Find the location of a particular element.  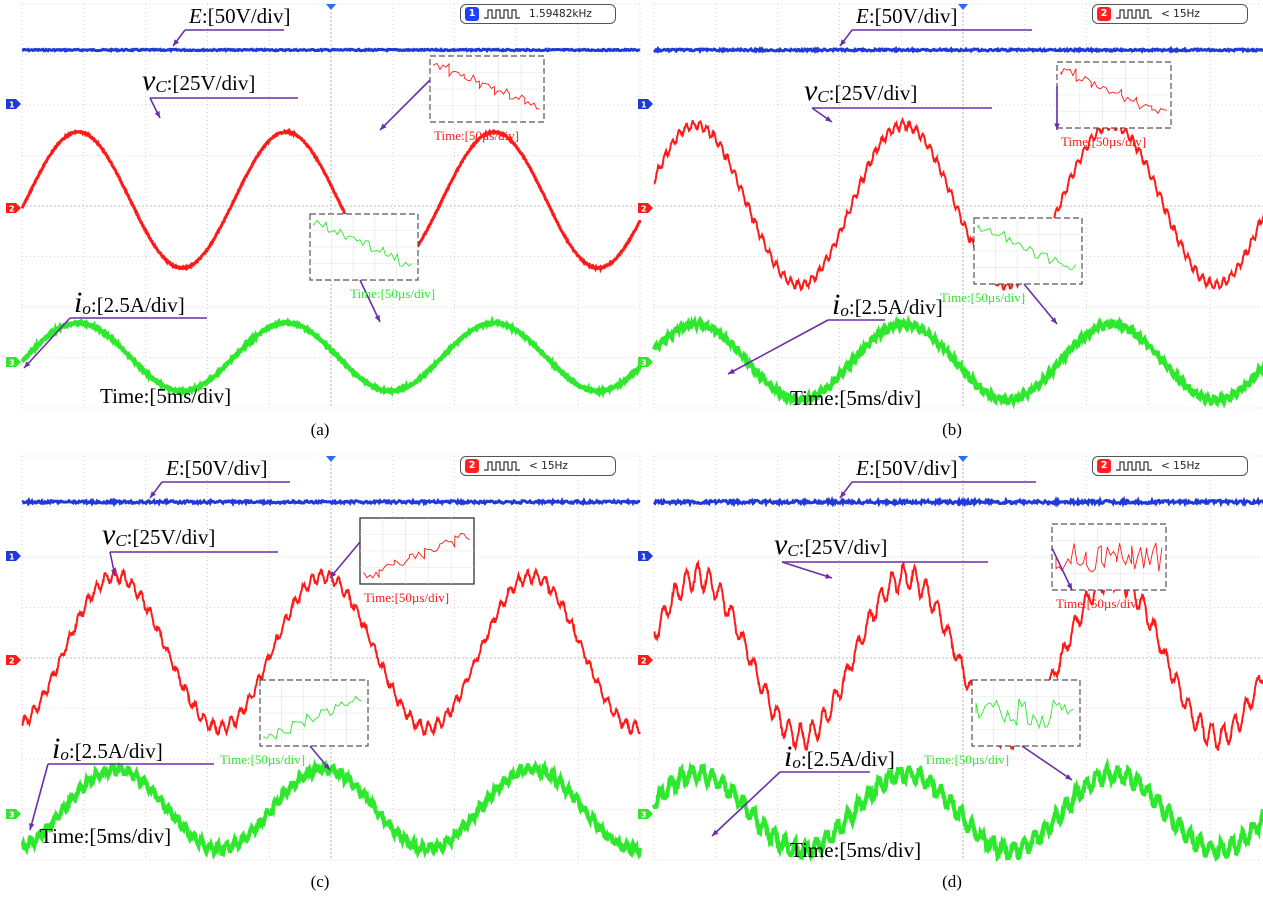

panel-caption: (c) is located at coordinates (320, 881).